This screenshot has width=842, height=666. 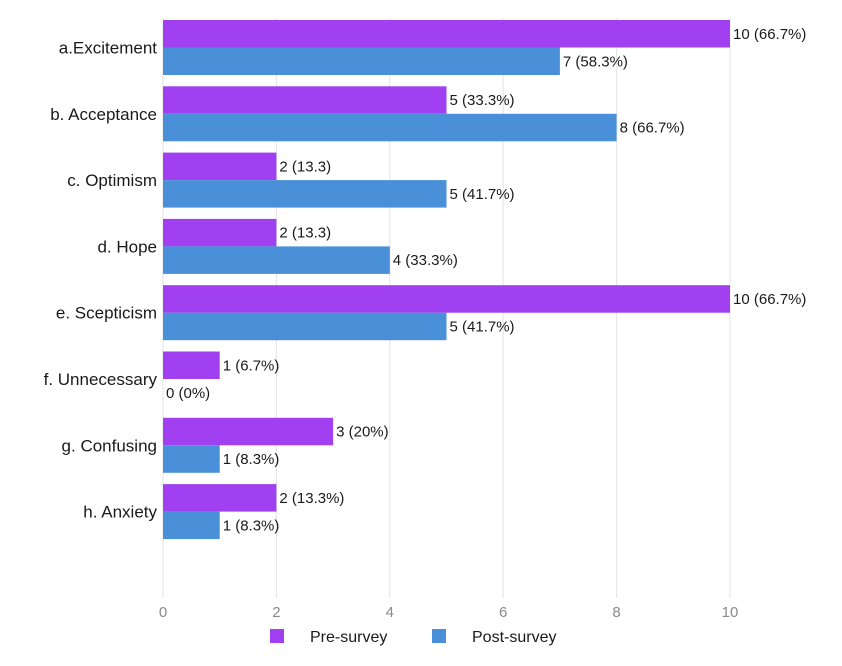 What do you see at coordinates (191, 525) in the screenshot?
I see `bar-post-survey-h-anxiety` at bounding box center [191, 525].